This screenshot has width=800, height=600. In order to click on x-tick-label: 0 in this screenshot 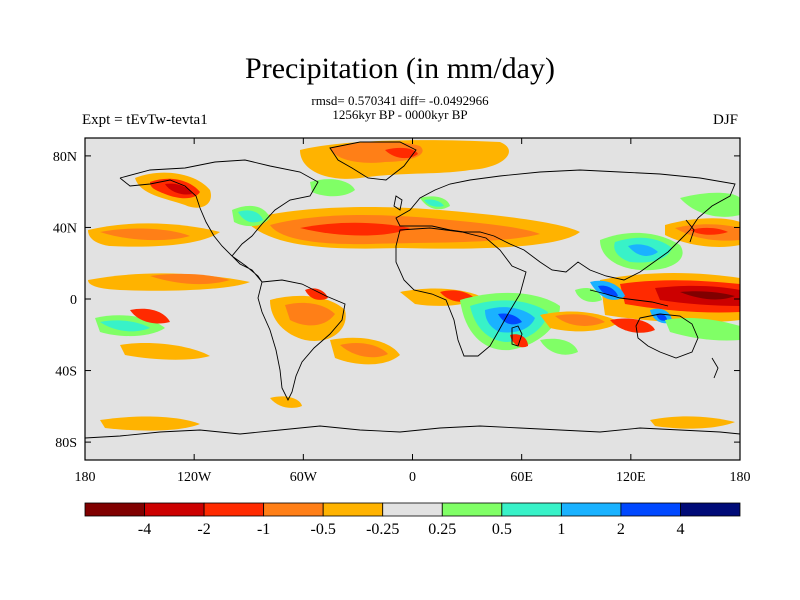, I will do `click(412, 477)`.